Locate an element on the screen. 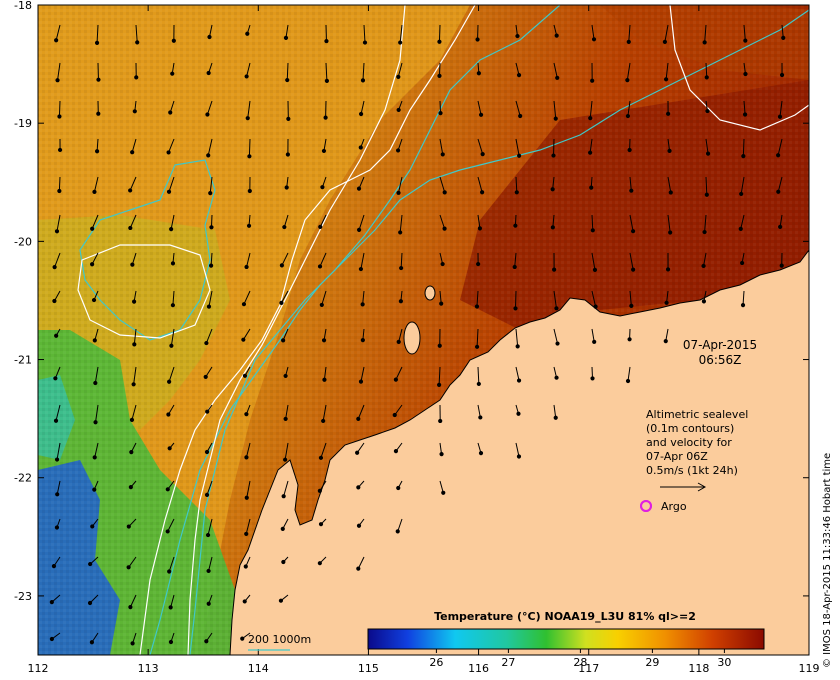  bathy-contour-inner is located at coordinates (147, 250).